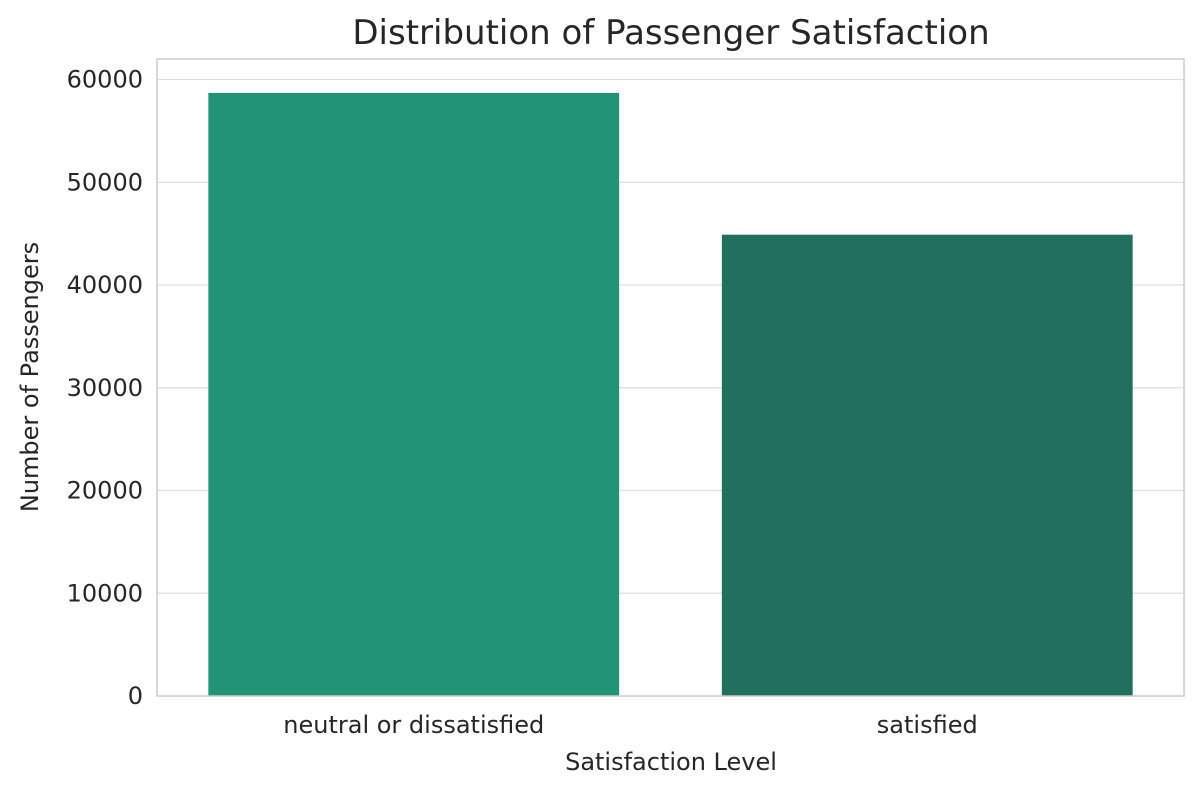 The image size is (1200, 797). I want to click on y-tick-label: 30000, so click(105, 388).